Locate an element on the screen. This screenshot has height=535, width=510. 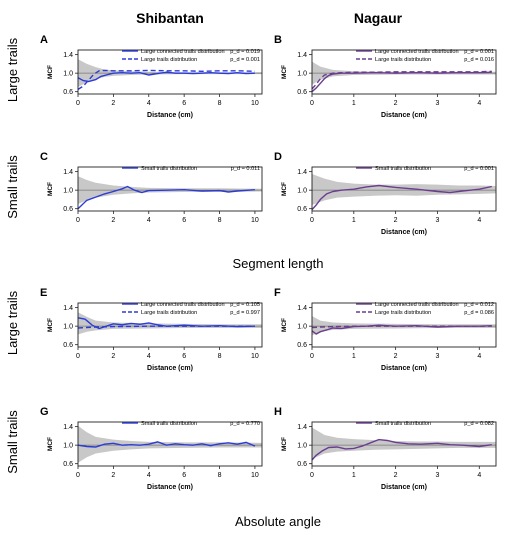
row-label-large-trails-2: Large trails is located at coordinates (12, 322).